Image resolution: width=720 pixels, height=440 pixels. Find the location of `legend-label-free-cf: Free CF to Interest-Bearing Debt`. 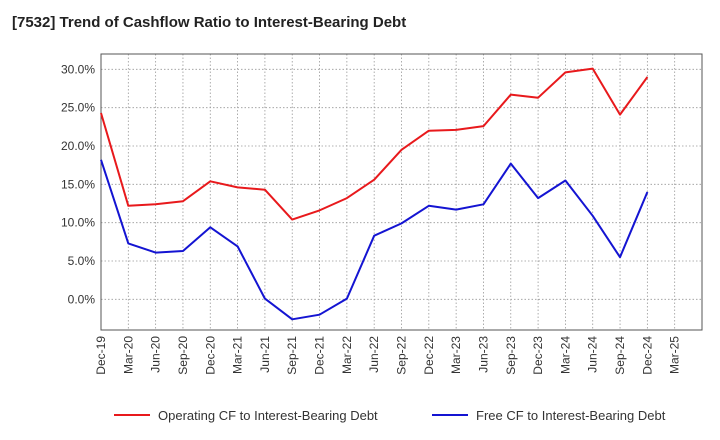

legend-label-free-cf: Free CF to Interest-Bearing Debt is located at coordinates (571, 415).